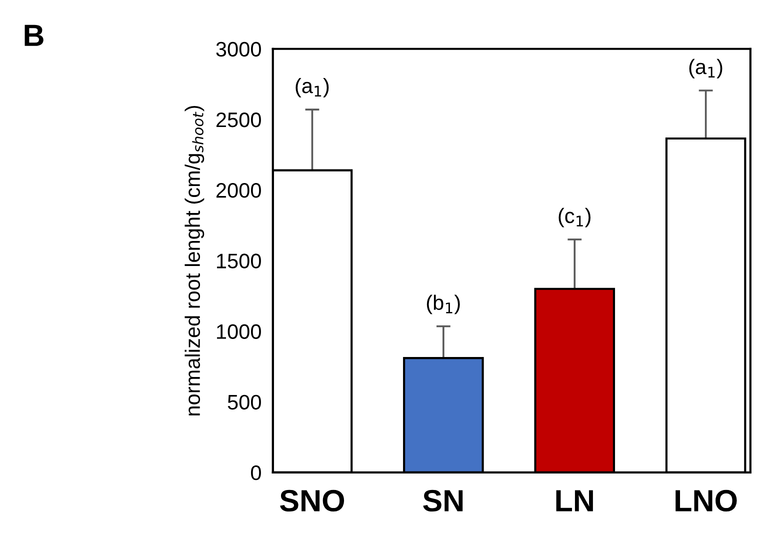 The width and height of the screenshot is (758, 543). What do you see at coordinates (443, 501) in the screenshot?
I see `x-tick-label: SN` at bounding box center [443, 501].